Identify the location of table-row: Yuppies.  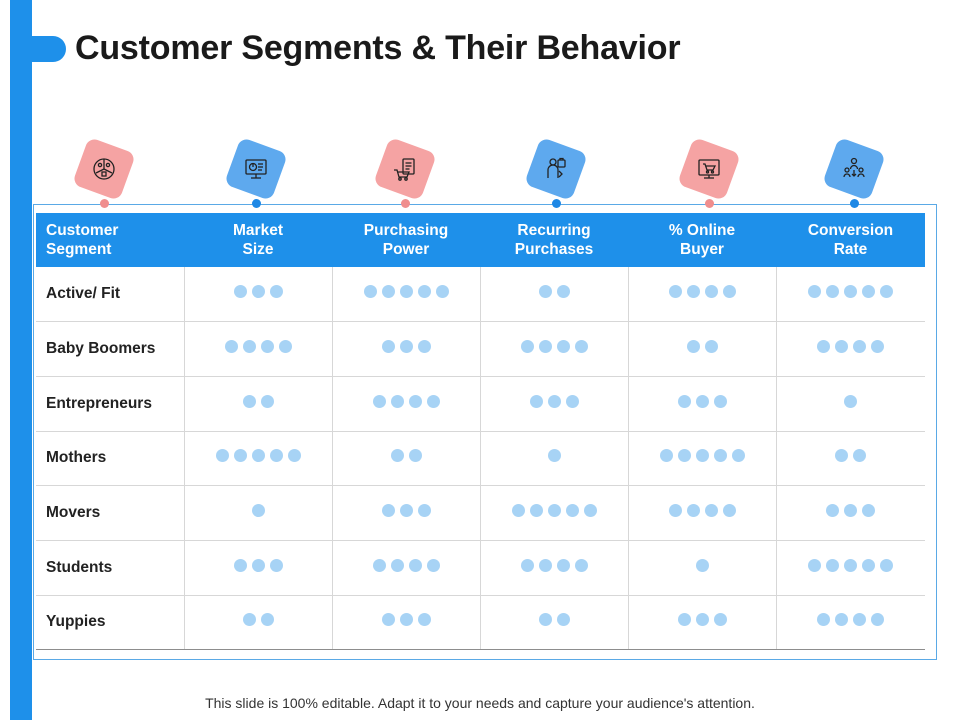
(480, 623).